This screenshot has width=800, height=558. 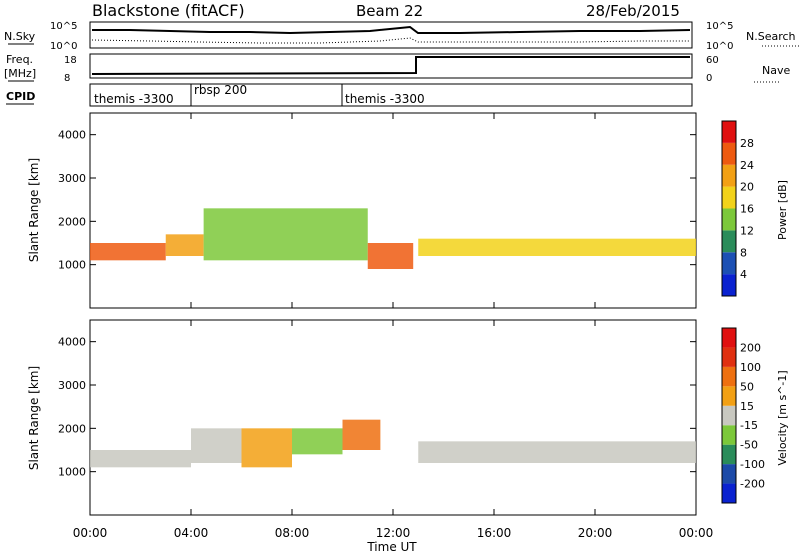 What do you see at coordinates (743, 252) in the screenshot?
I see `power-colorbar-tick-5: 8` at bounding box center [743, 252].